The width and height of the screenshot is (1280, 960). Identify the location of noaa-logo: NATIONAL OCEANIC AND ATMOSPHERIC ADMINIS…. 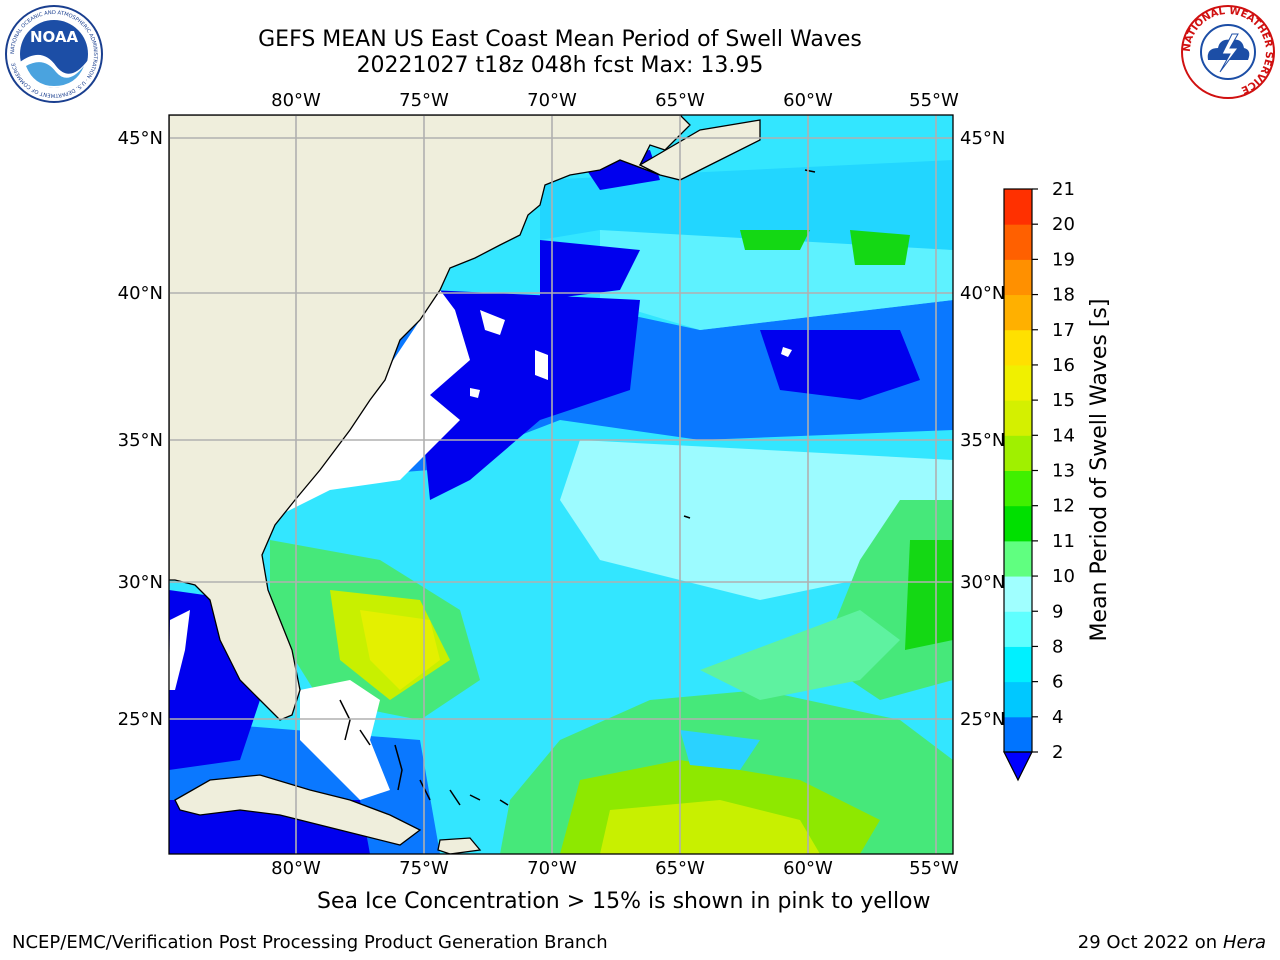
(54, 54).